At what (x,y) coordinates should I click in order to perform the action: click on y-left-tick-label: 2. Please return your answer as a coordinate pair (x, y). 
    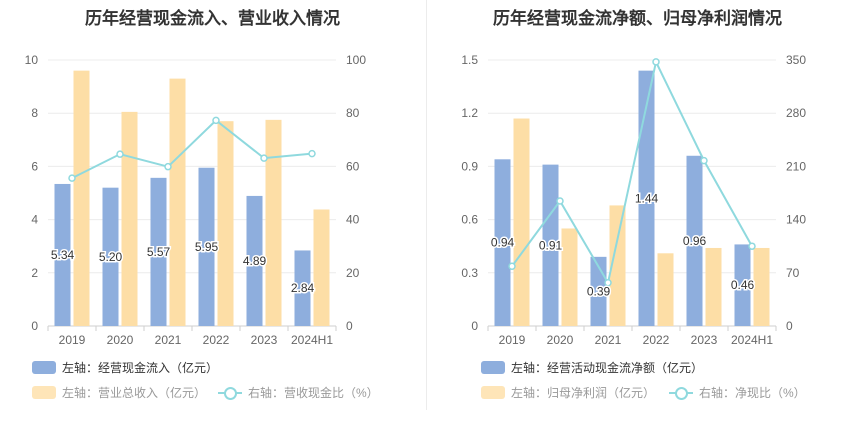
    Looking at the image, I should click on (34, 273).